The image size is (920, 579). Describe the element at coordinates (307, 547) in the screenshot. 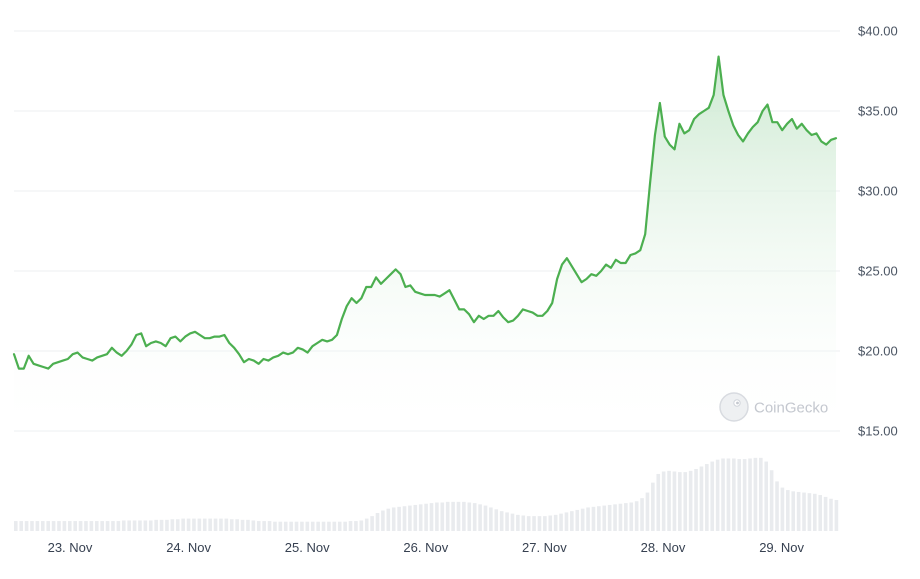

I see `x-tick-label: 25. Nov` at that location.